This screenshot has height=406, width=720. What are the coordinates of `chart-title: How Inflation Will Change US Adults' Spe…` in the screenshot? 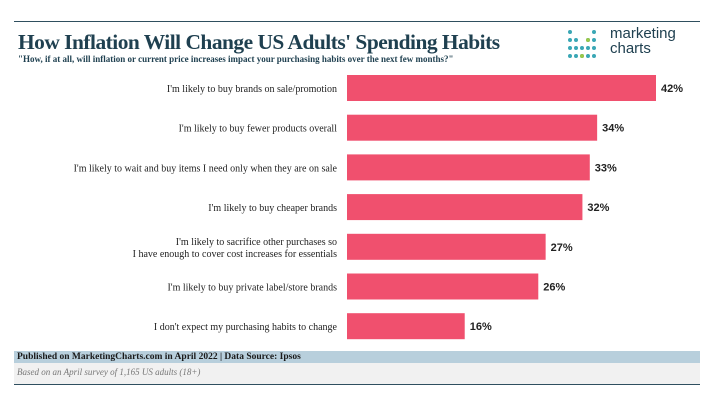 It's located at (259, 42).